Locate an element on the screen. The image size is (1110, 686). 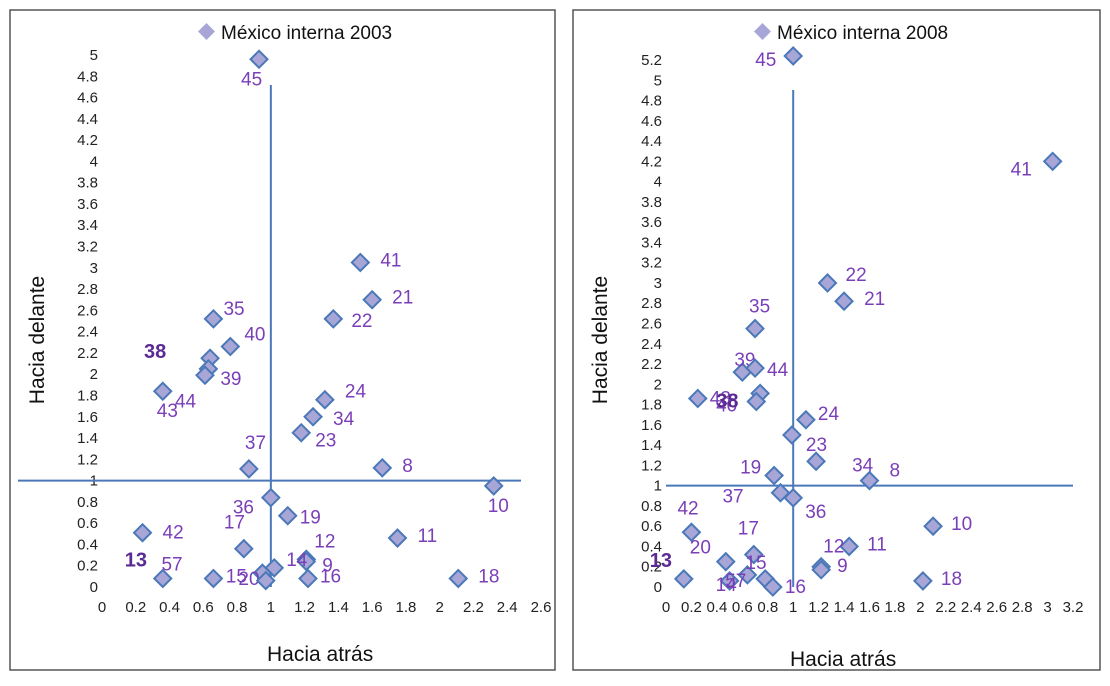
x-tick-label: 0 is located at coordinates (666, 607).